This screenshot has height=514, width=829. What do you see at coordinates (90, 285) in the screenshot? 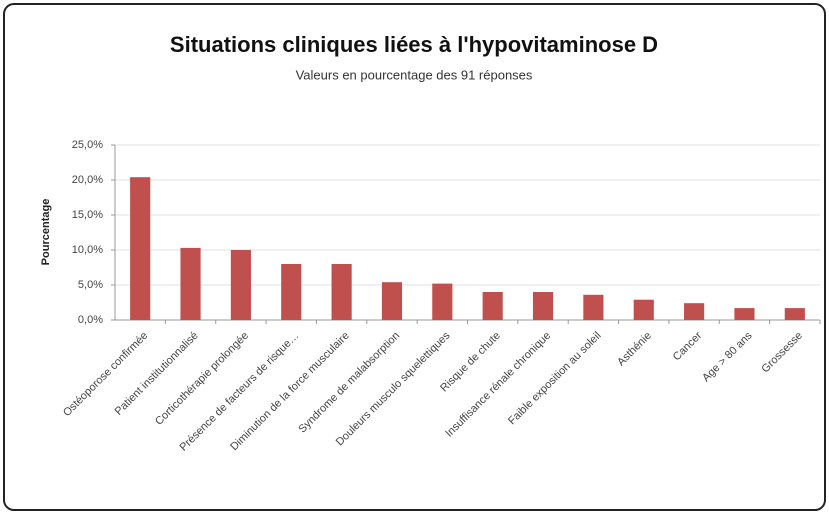
I see `y-tick-label: 5,0%` at bounding box center [90, 285].